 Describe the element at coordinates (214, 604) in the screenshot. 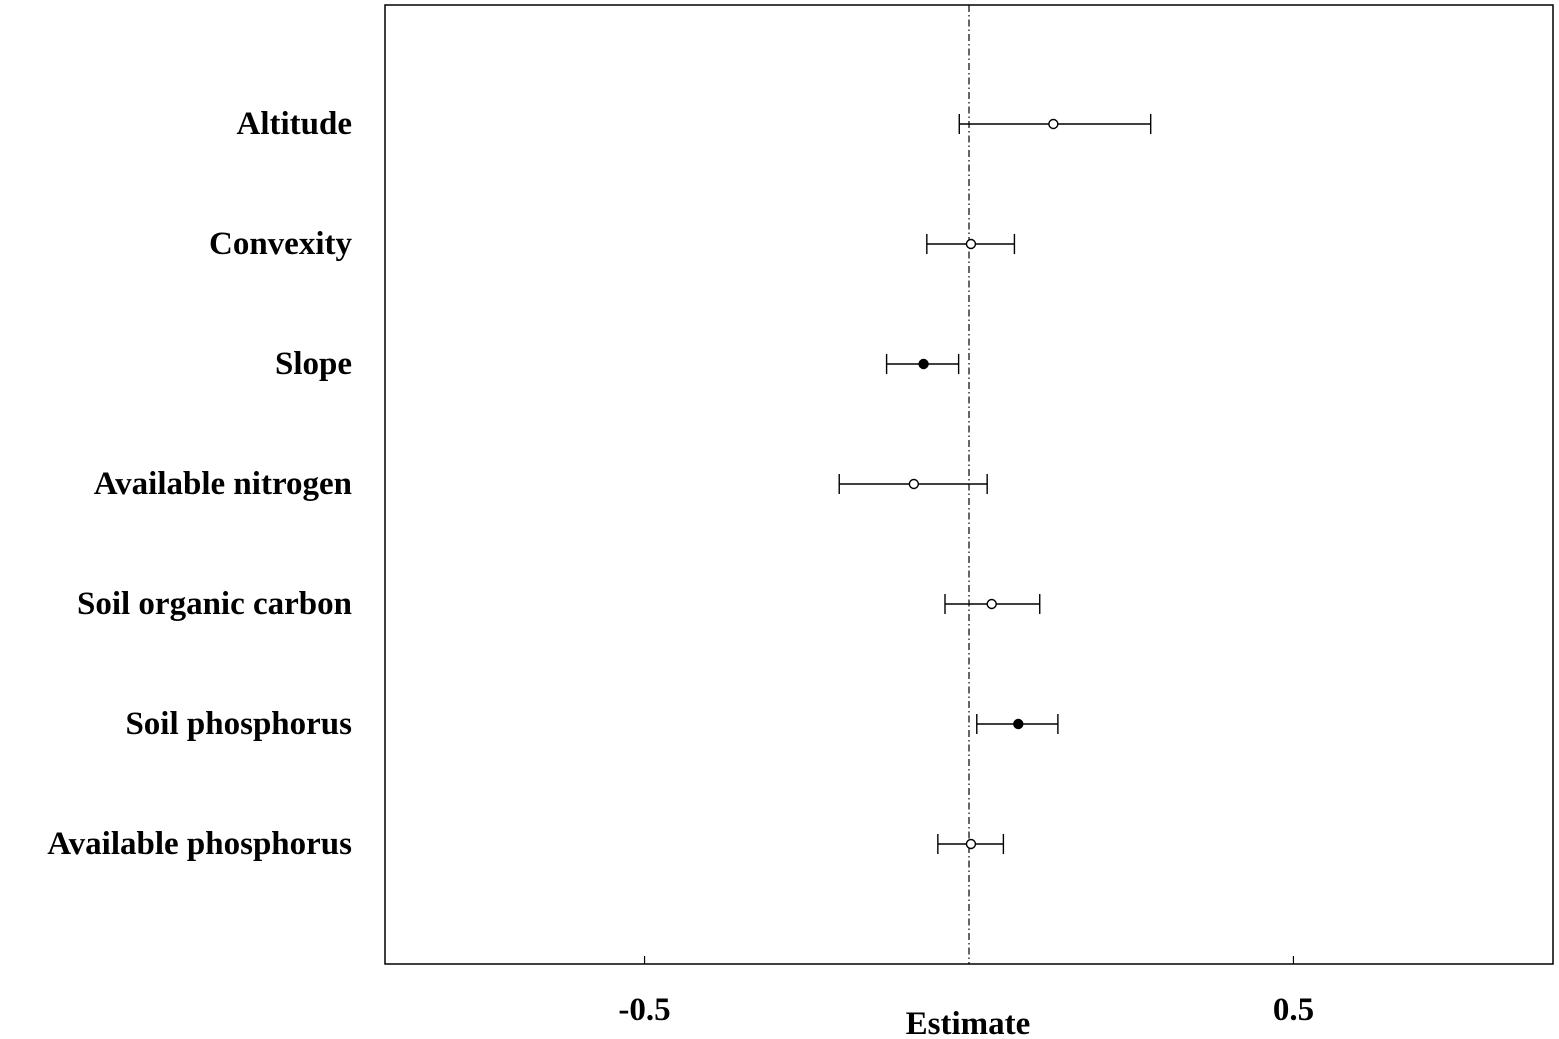

I see `row-label: Soil organic carbon` at that location.